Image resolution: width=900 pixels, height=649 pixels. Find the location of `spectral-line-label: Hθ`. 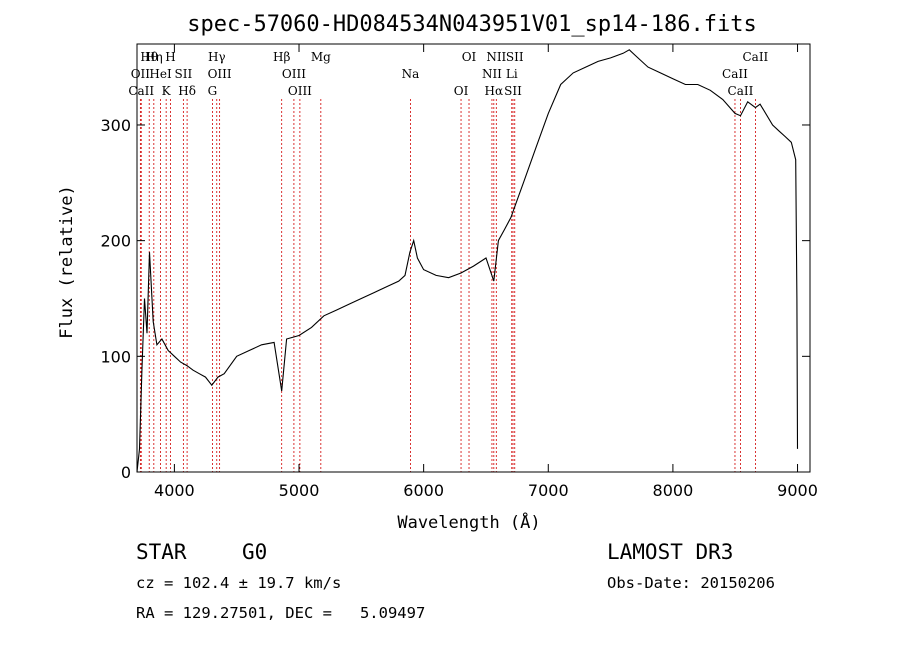

spectral-line-label: Hθ is located at coordinates (149, 57).